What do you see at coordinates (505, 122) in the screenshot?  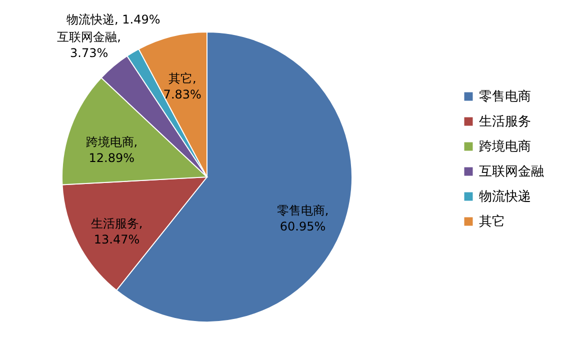 I see `legend-label: 生活服务` at bounding box center [505, 122].